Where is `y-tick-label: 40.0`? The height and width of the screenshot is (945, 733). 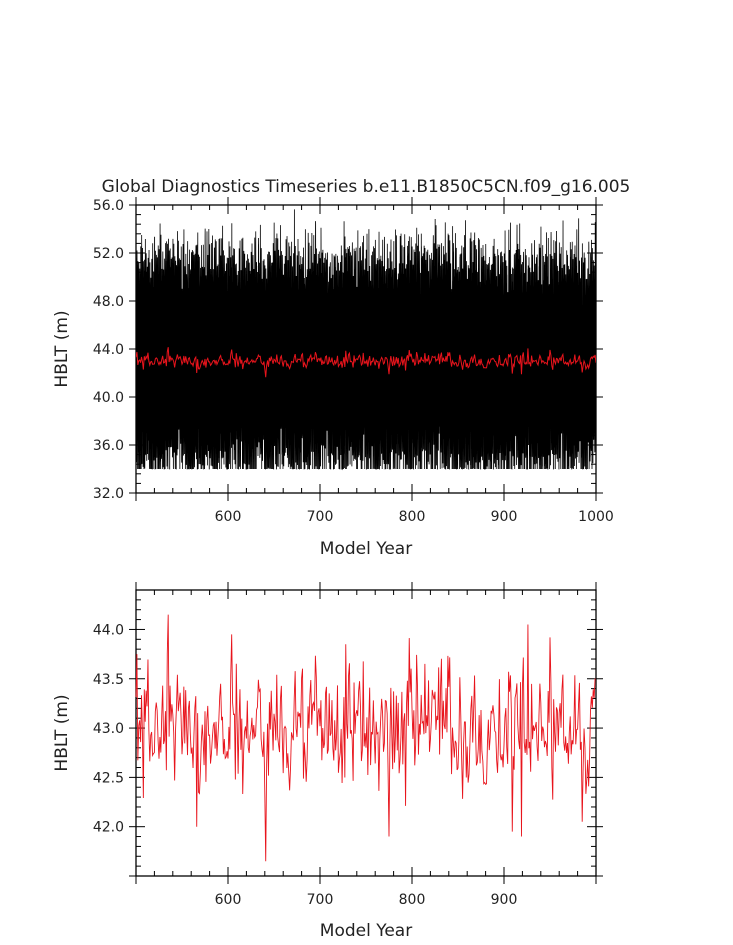
y-tick-label: 40.0 is located at coordinates (108, 398).